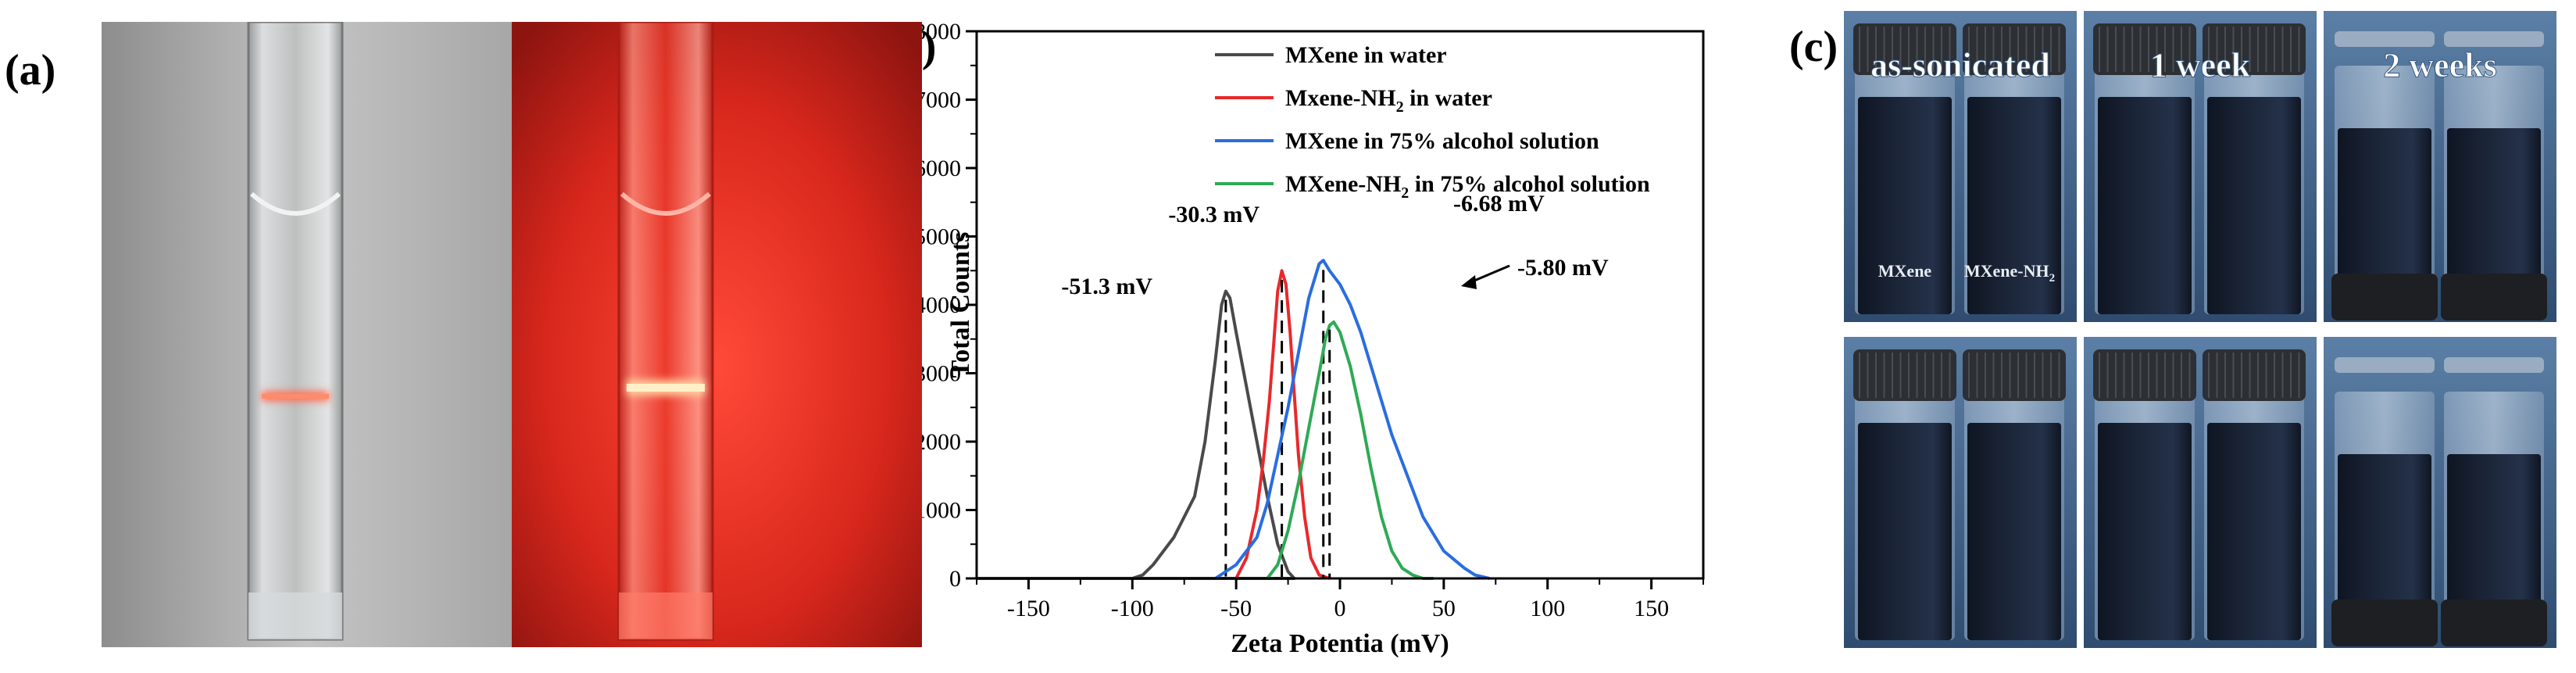 This screenshot has height=673, width=2576. Describe the element at coordinates (1389, 100) in the screenshot. I see `legend-entry-1: Mxene-NH2 in water` at that location.